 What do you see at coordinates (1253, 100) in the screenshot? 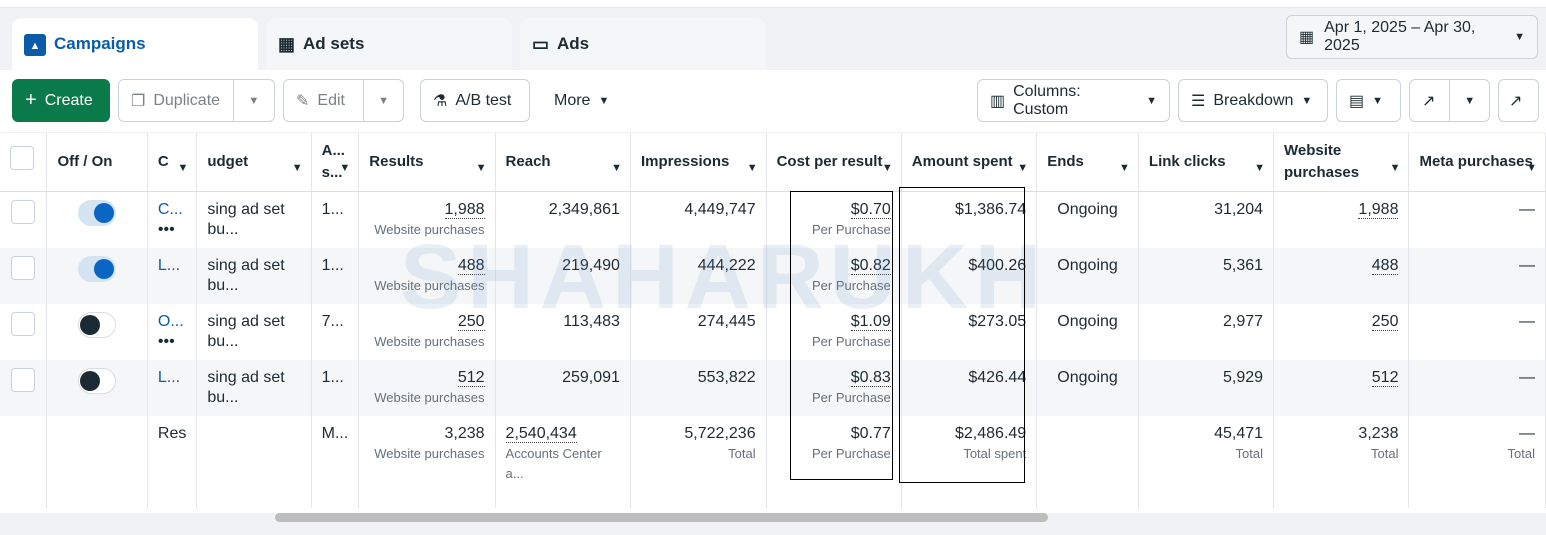
I see `breakdown-button: ☰ Breakdown ▼` at bounding box center [1253, 100].